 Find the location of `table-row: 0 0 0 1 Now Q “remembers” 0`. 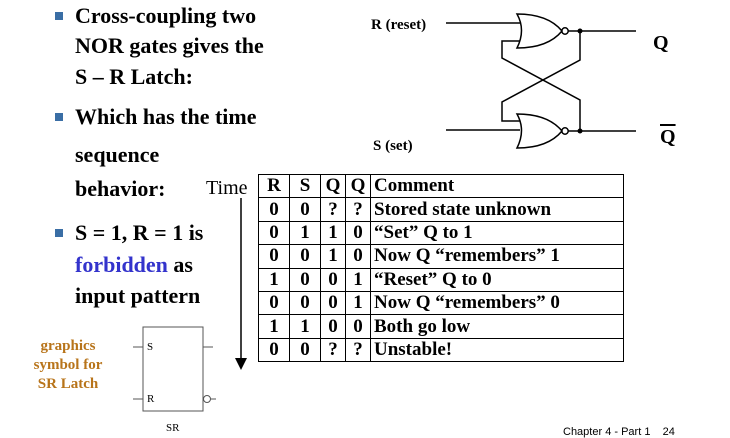

table-row: 0 0 0 1 Now Q “remembers” 0 is located at coordinates (441, 303).